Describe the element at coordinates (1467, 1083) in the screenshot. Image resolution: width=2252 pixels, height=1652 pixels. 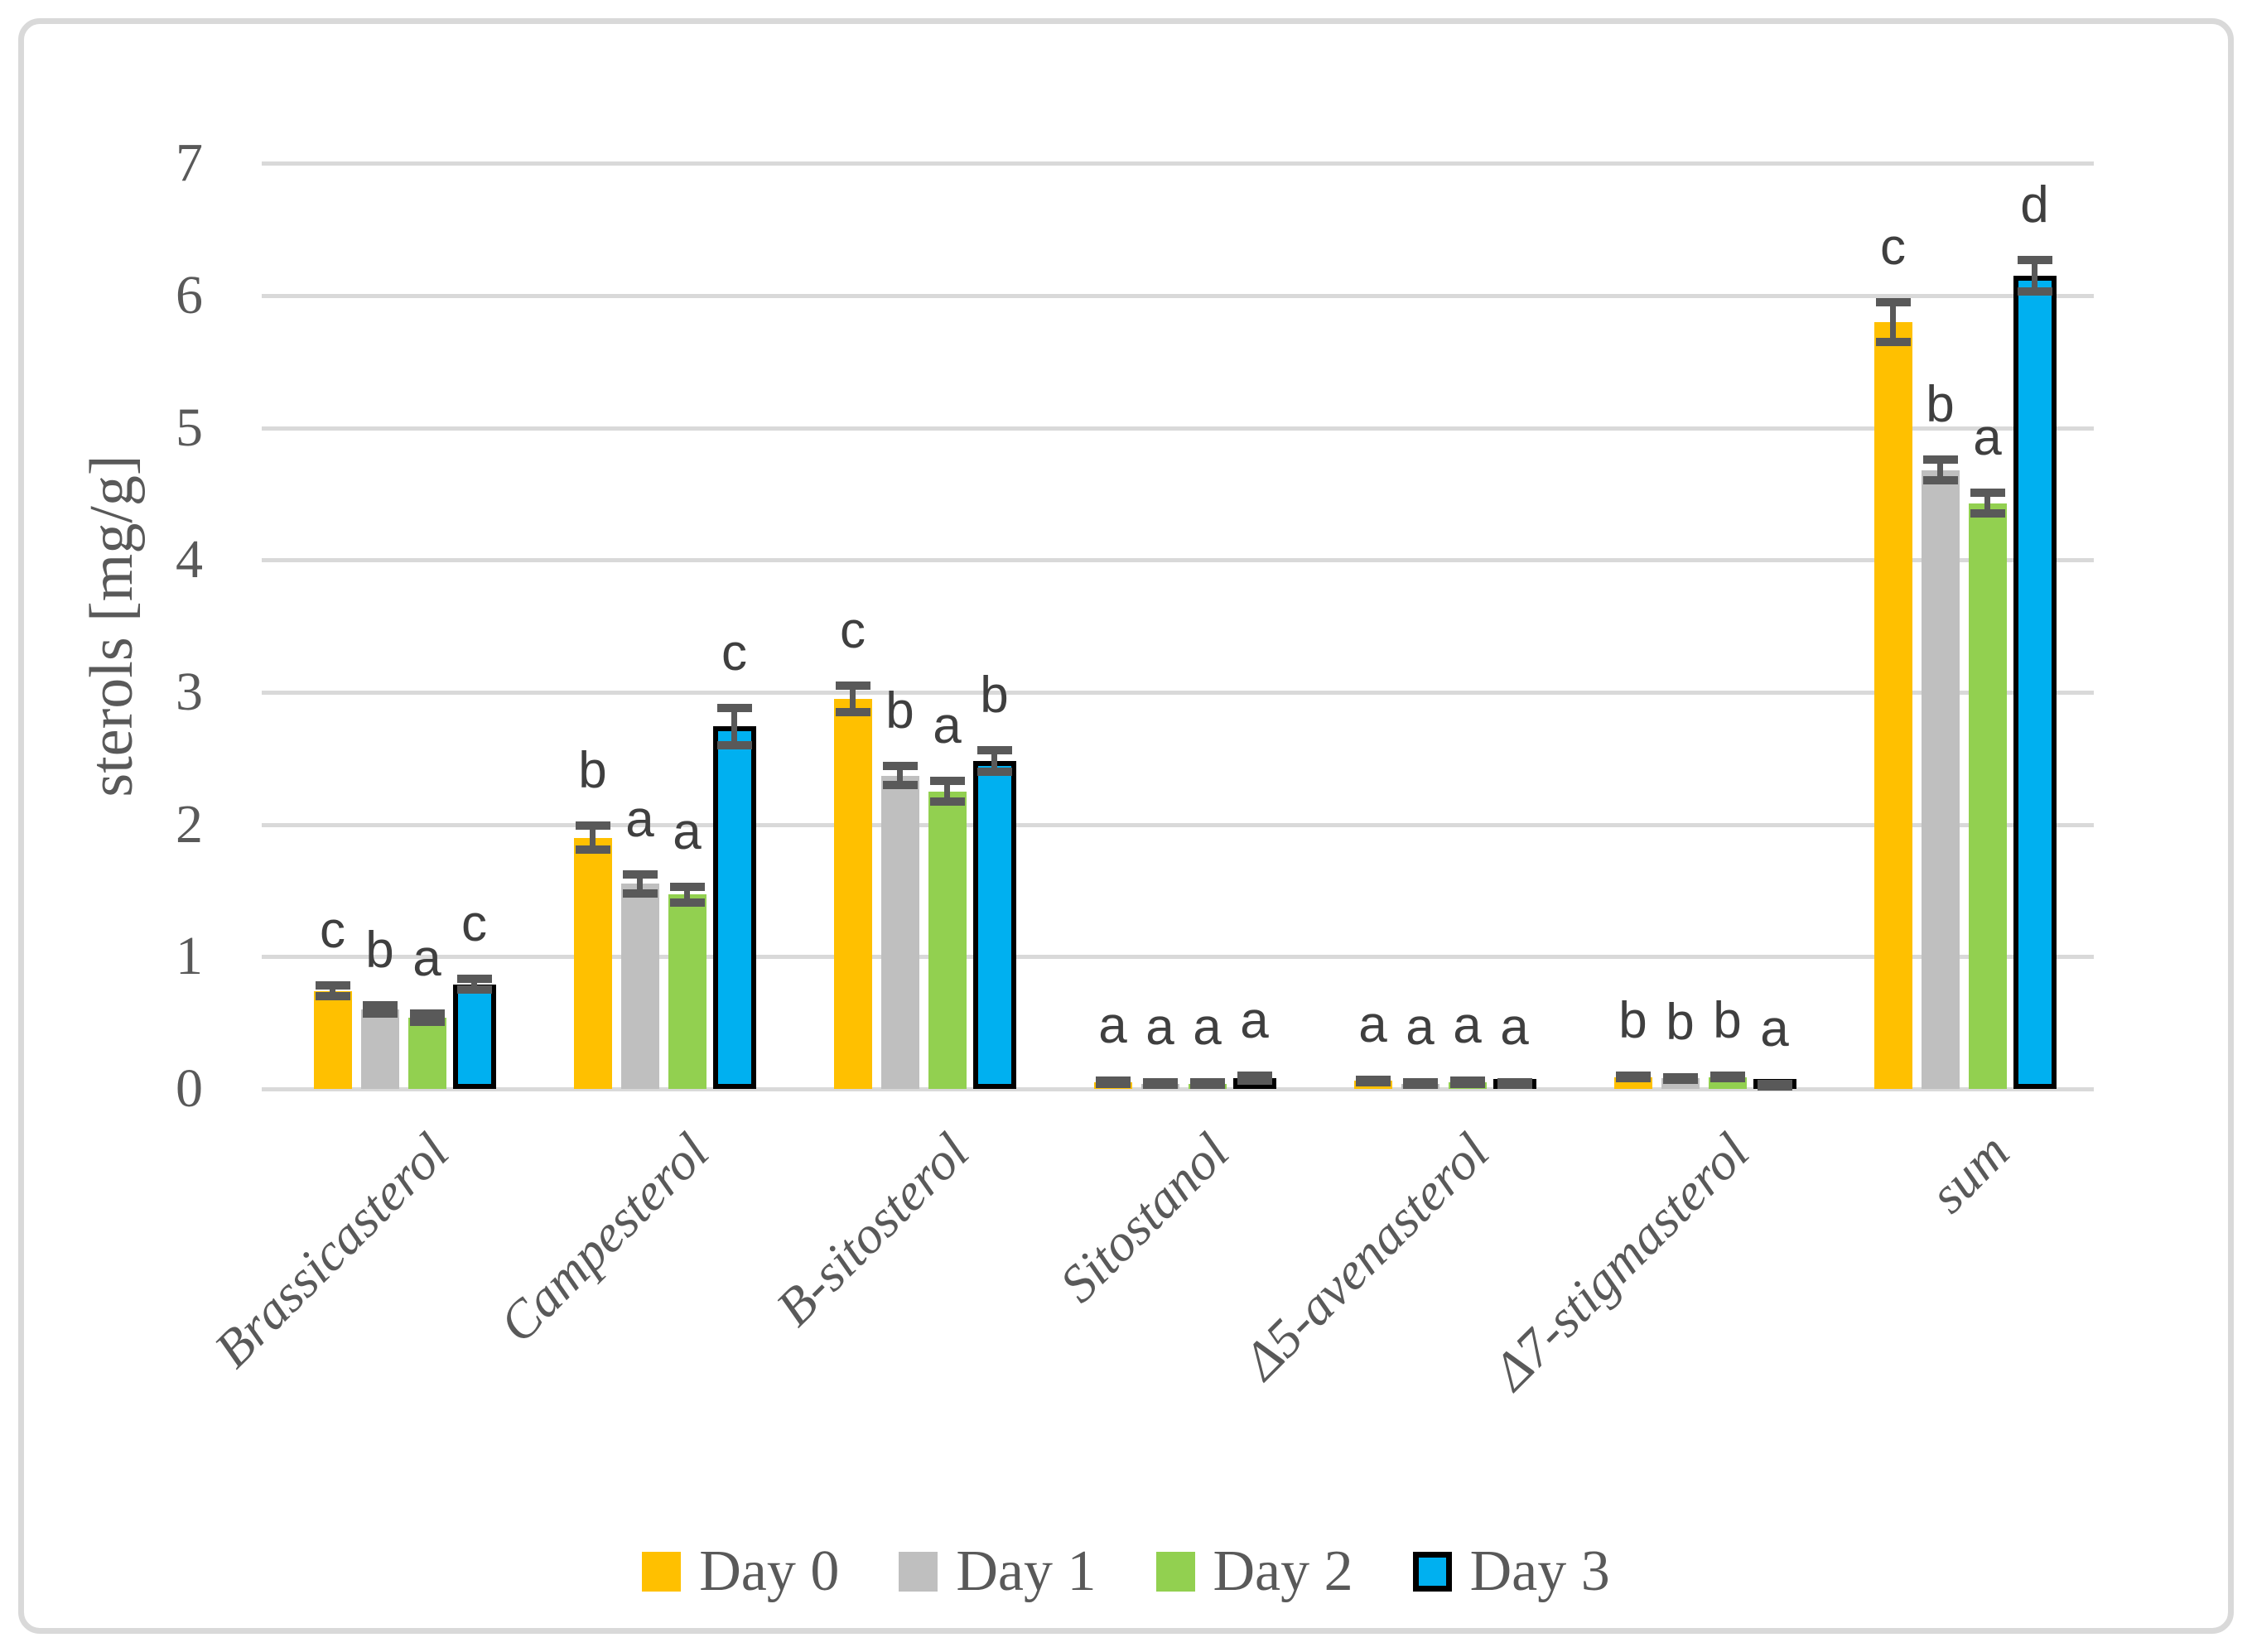
I see `error-cap-bottom-day-2--5-avenasterol` at that location.